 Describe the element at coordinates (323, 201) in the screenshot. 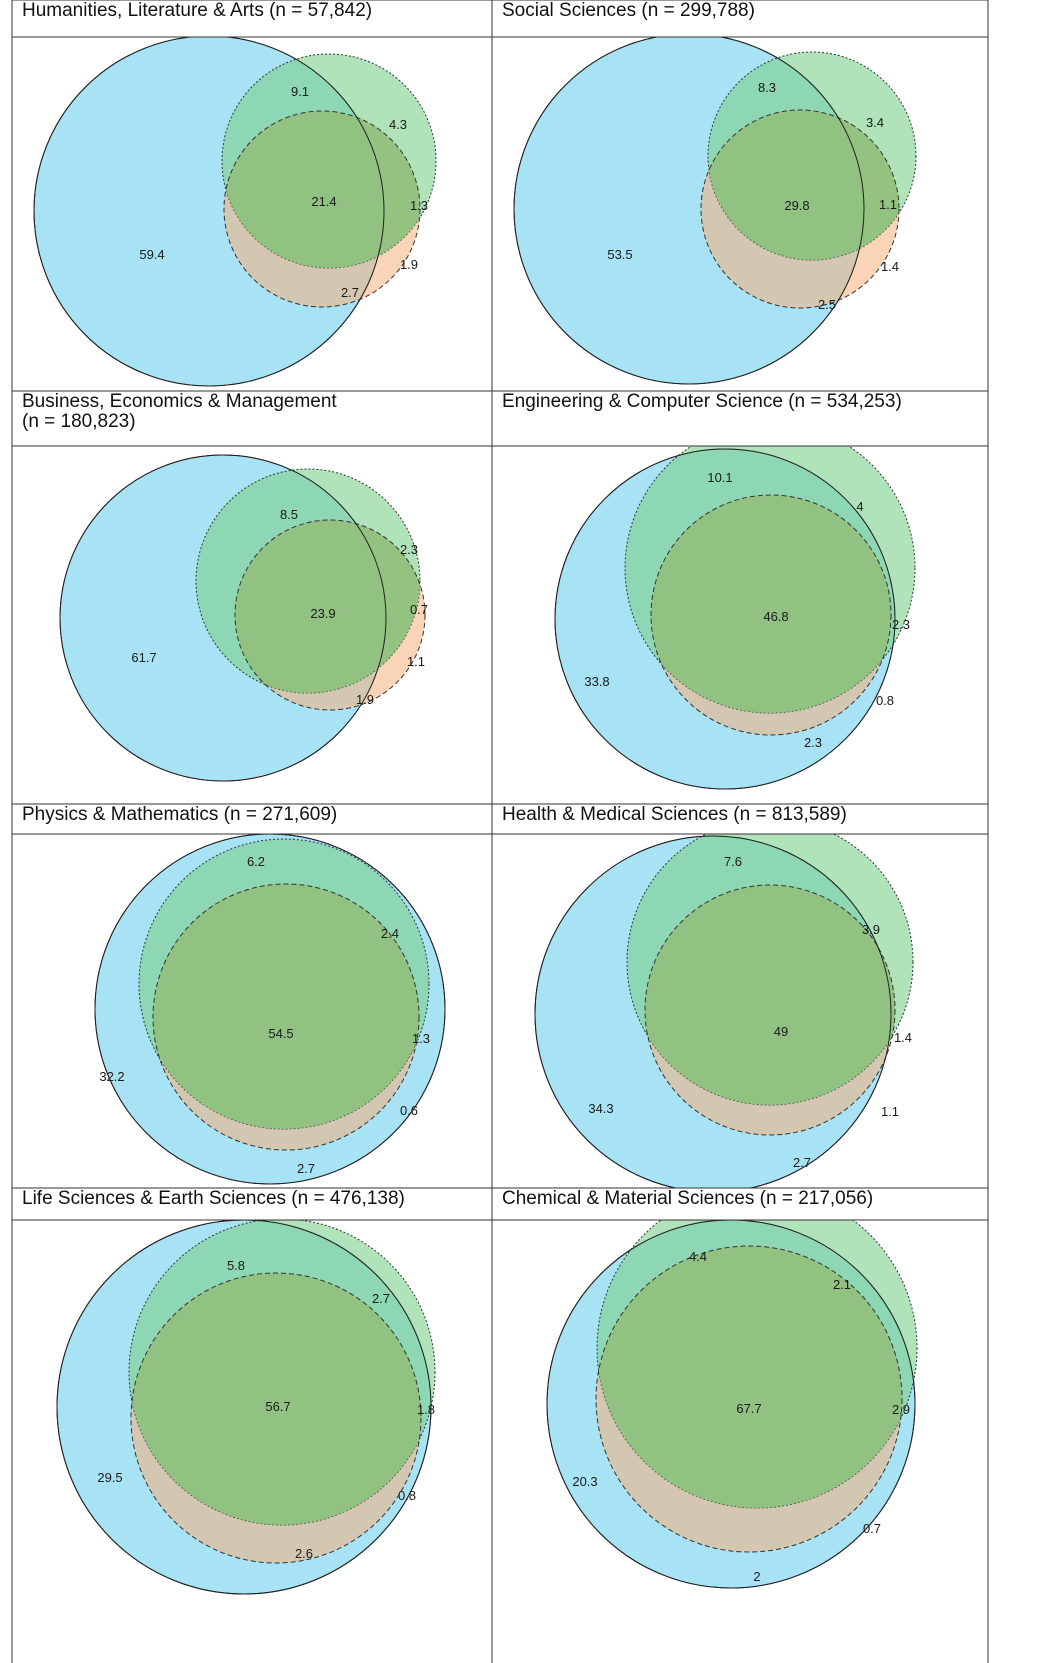

I see `region-label-all-three: 21.4` at that location.